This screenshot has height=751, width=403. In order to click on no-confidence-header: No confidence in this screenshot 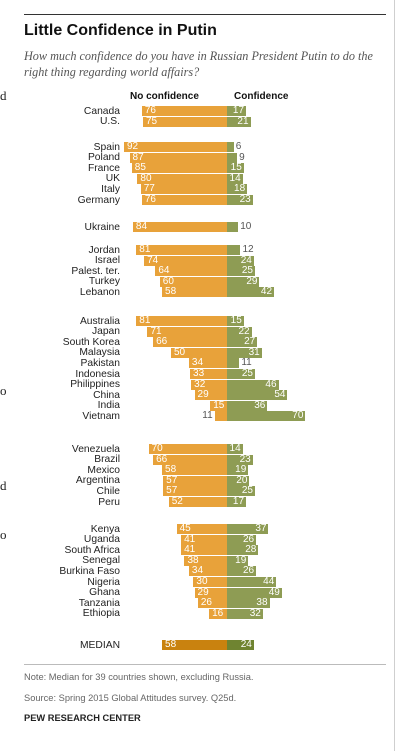, I will do `click(164, 96)`.